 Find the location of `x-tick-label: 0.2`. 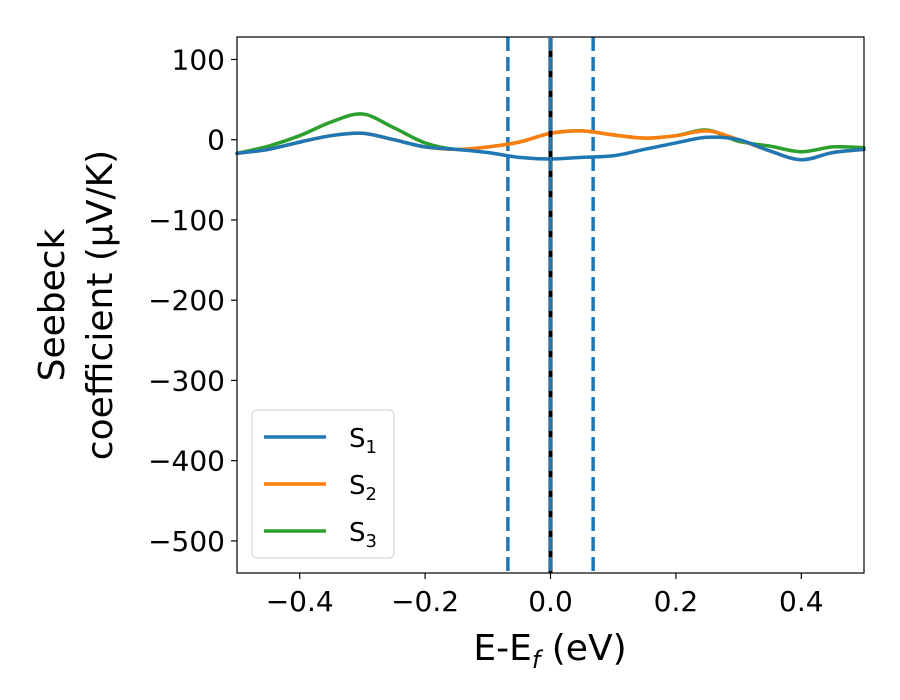

x-tick-label: 0.2 is located at coordinates (676, 601).